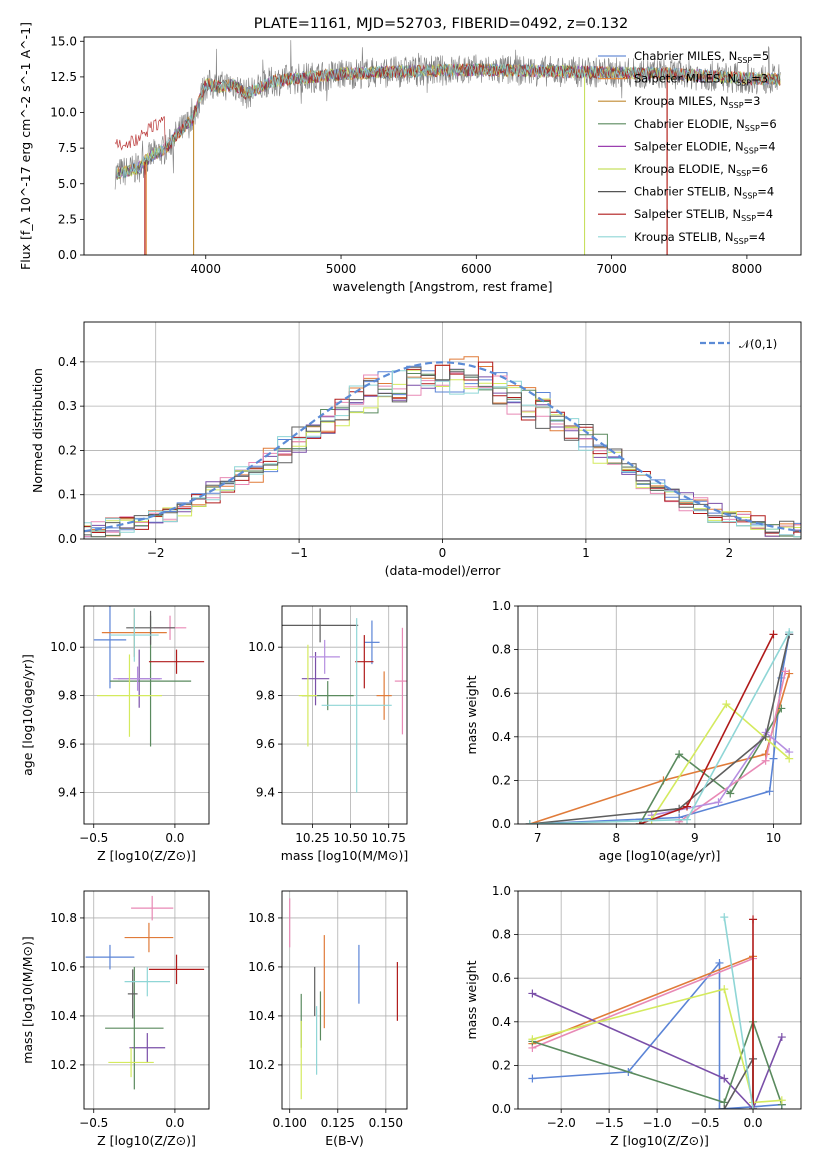 This screenshot has height=1170, width=819. Describe the element at coordinates (538, 838) in the screenshot. I see `x-tick-label: 7` at that location.